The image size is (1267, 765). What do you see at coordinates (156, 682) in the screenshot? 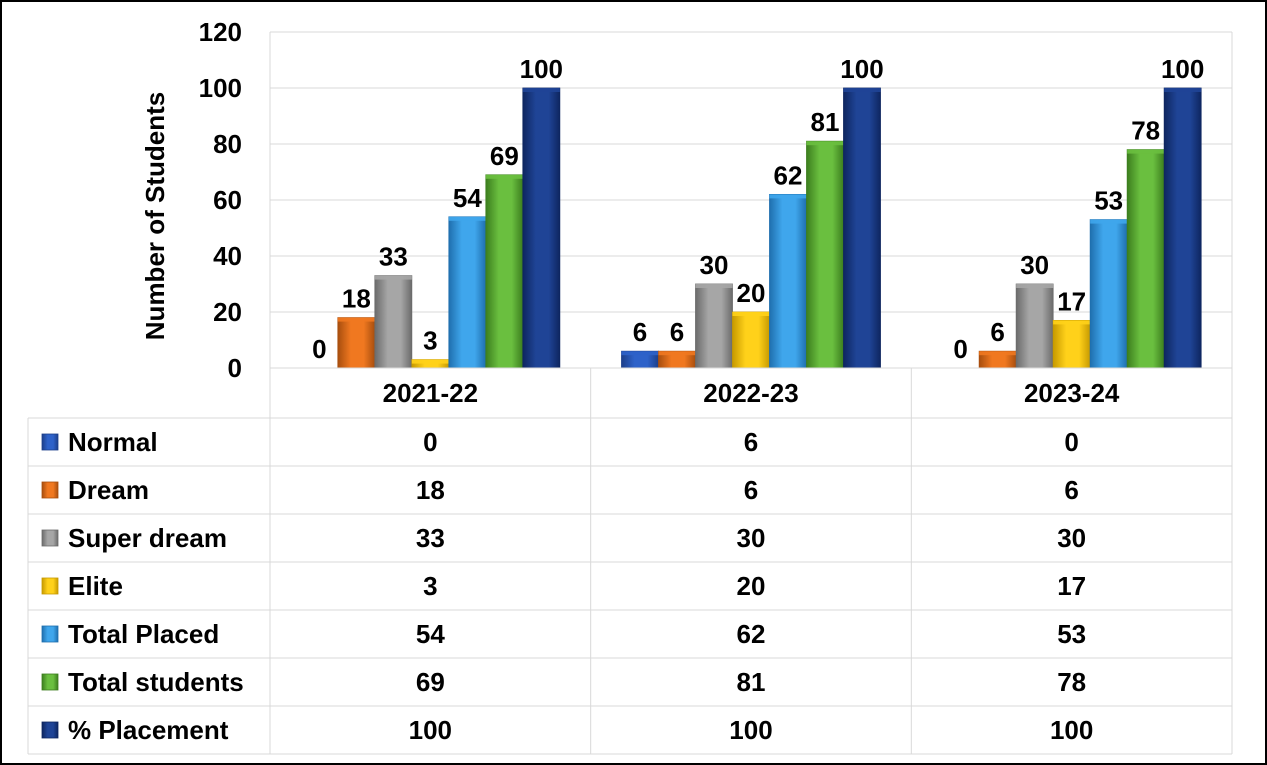
I see `legend-label: Total students` at bounding box center [156, 682].